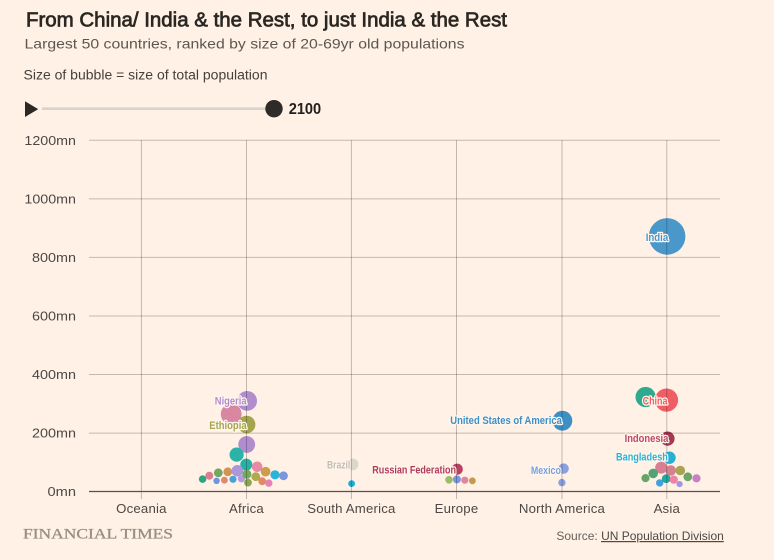 The width and height of the screenshot is (774, 560). Describe the element at coordinates (506, 421) in the screenshot. I see `svg-text: United States of America` at that location.